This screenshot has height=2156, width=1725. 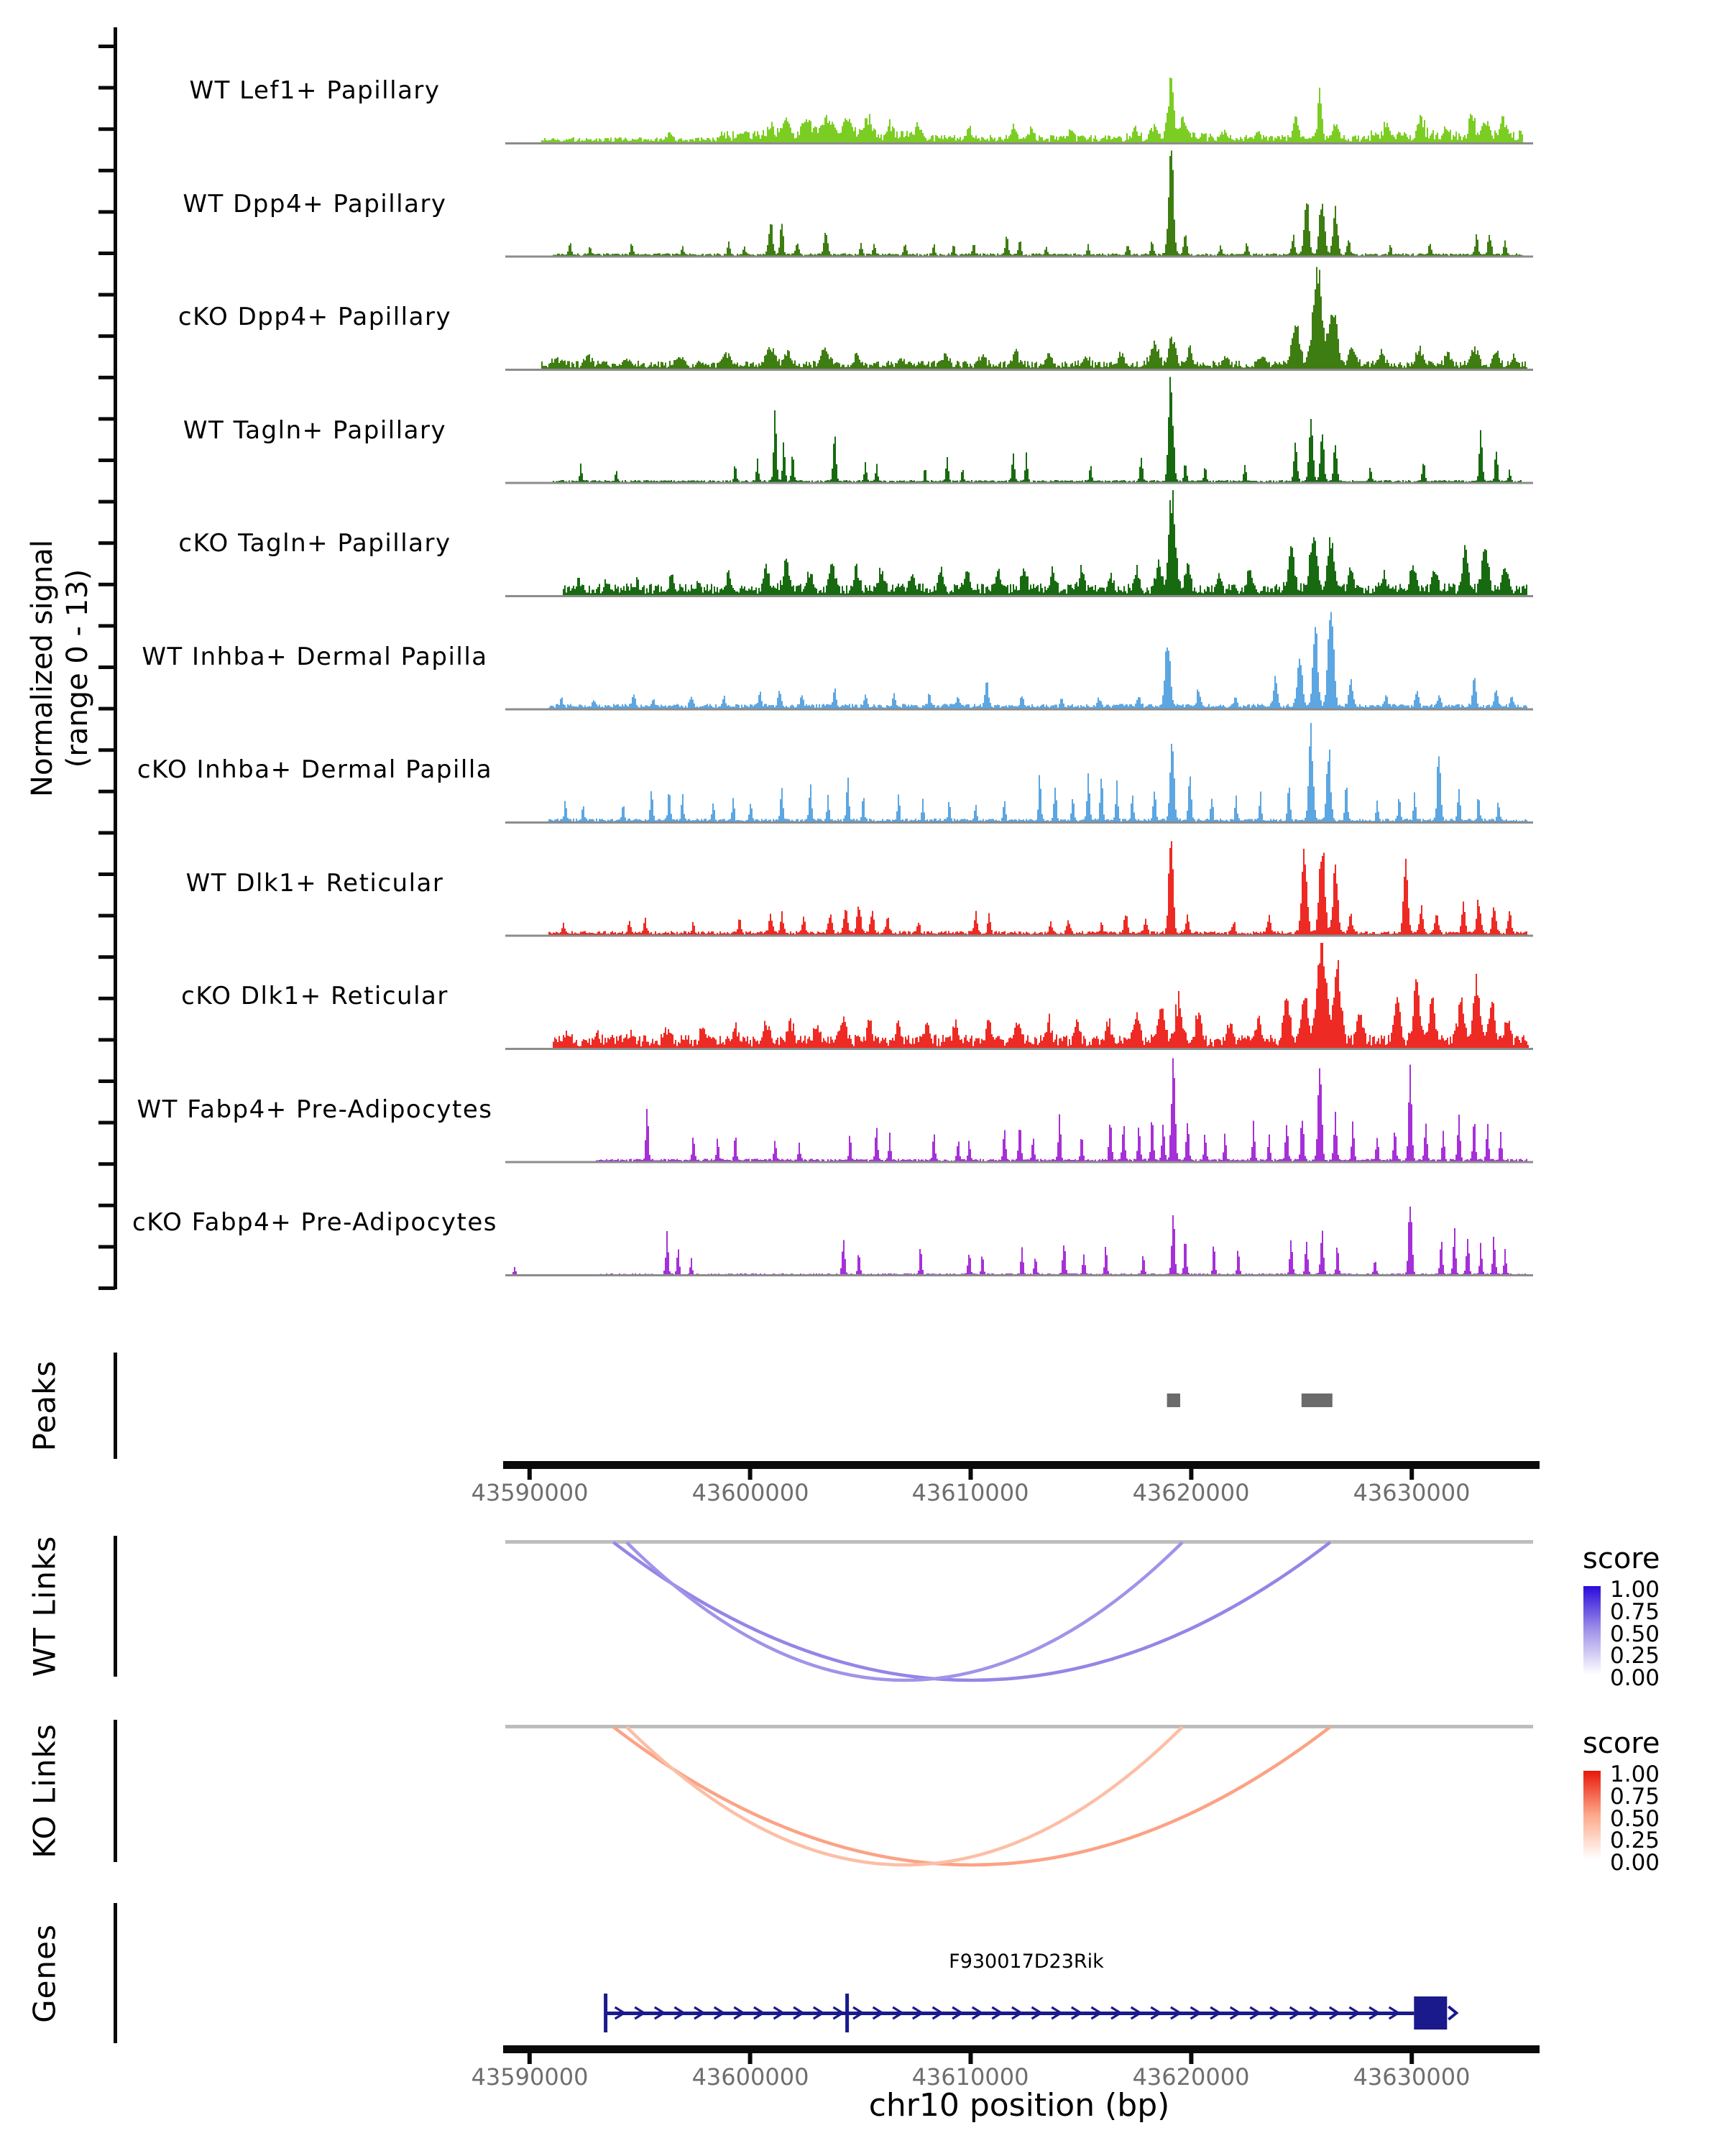 I want to click on section-bracket-genes, so click(x=115, y=1973).